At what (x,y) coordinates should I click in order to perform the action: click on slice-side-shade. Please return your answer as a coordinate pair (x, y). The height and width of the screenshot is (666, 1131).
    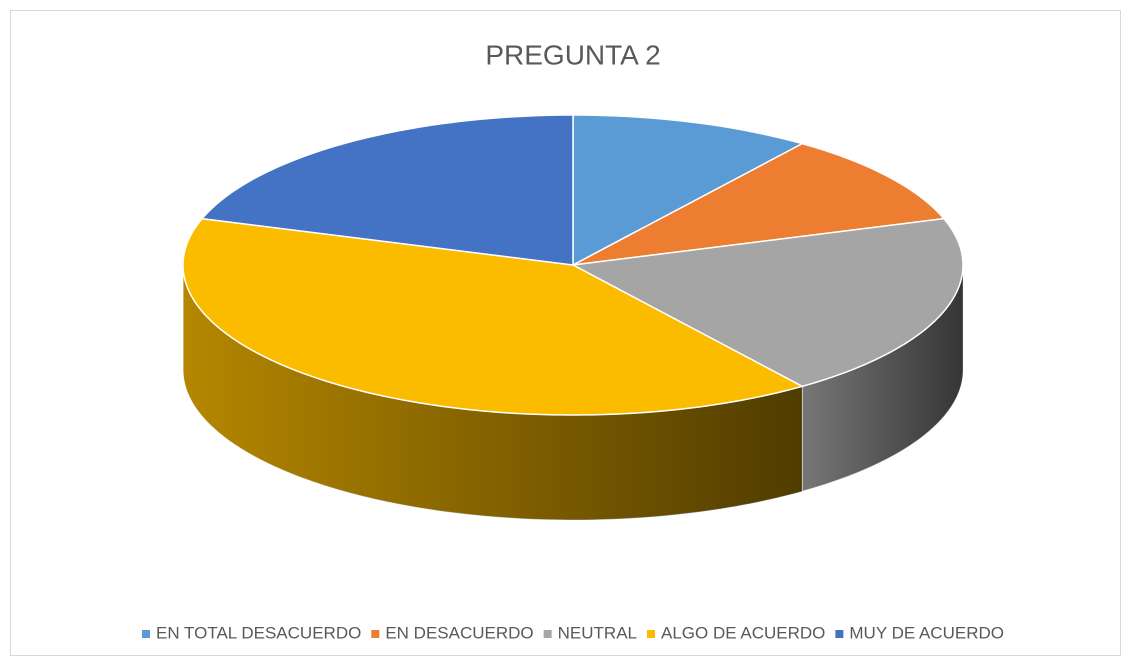
    Looking at the image, I should click on (882, 378).